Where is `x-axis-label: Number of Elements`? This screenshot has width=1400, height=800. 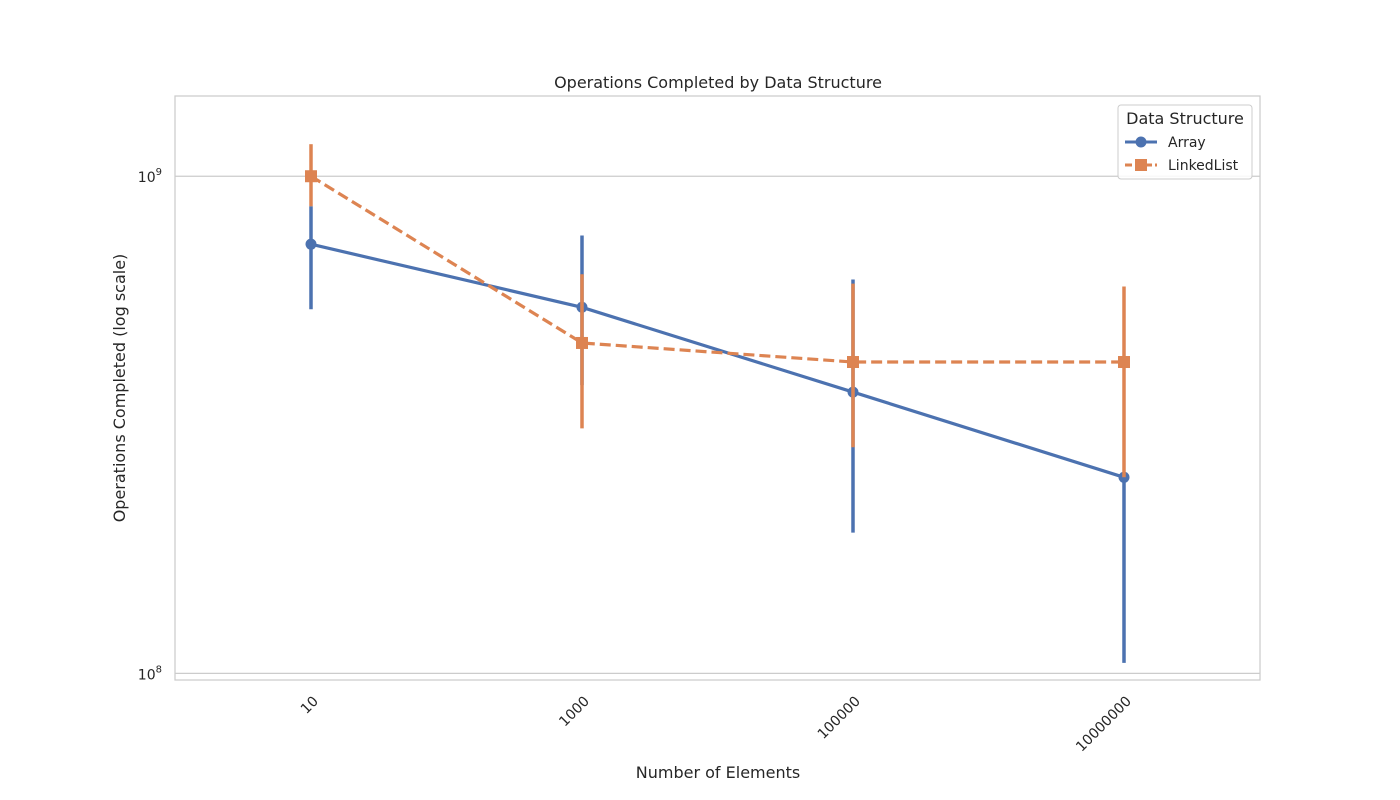
x-axis-label: Number of Elements is located at coordinates (718, 772).